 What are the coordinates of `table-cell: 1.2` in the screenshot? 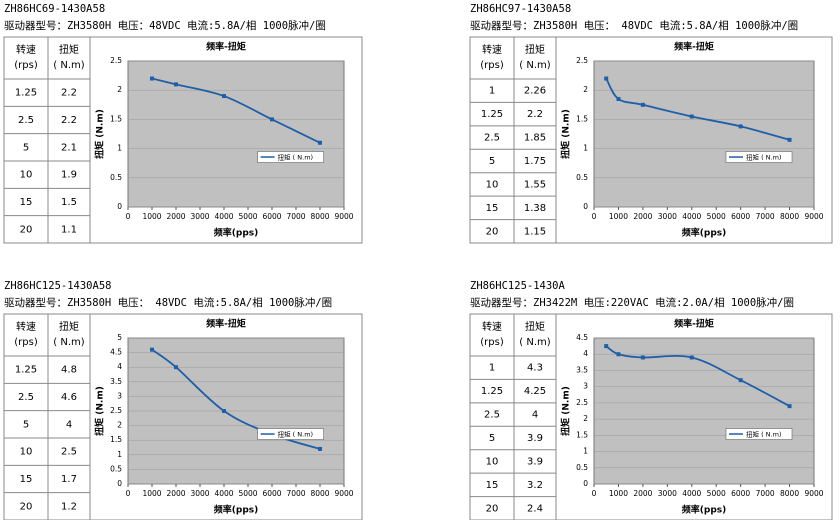 It's located at (69, 506).